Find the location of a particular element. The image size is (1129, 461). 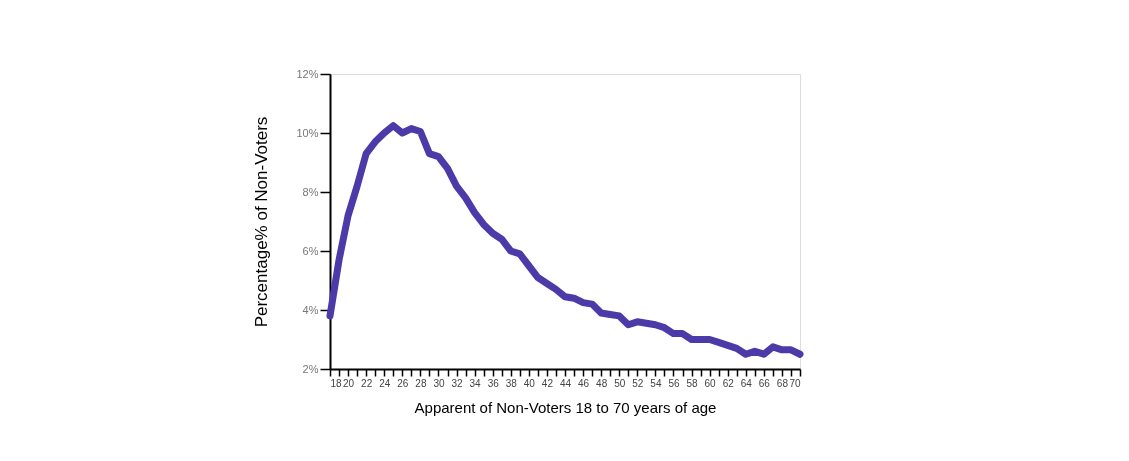

x-tick-label: 44 is located at coordinates (565, 383).